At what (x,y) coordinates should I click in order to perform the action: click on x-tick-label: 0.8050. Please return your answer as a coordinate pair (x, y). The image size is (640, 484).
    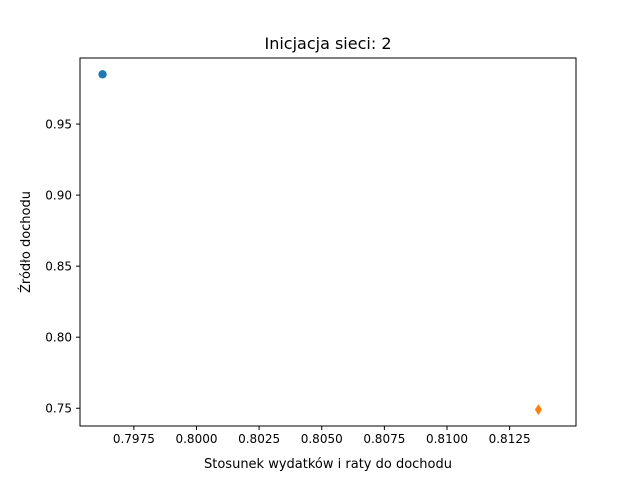
    Looking at the image, I should click on (322, 439).